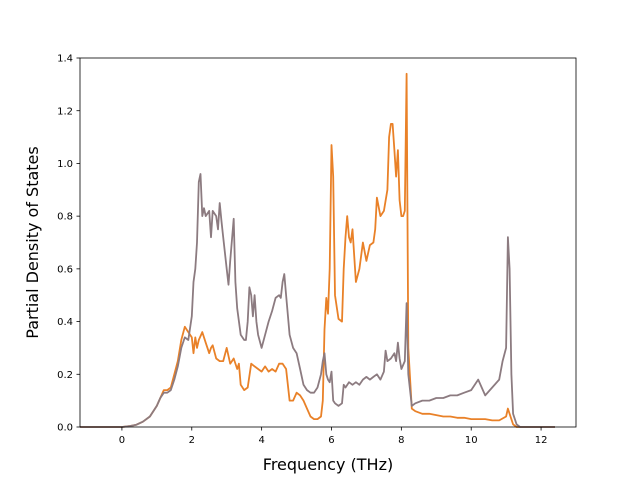 The image size is (640, 480). What do you see at coordinates (192, 440) in the screenshot?
I see `x-tick-label: 2` at bounding box center [192, 440].